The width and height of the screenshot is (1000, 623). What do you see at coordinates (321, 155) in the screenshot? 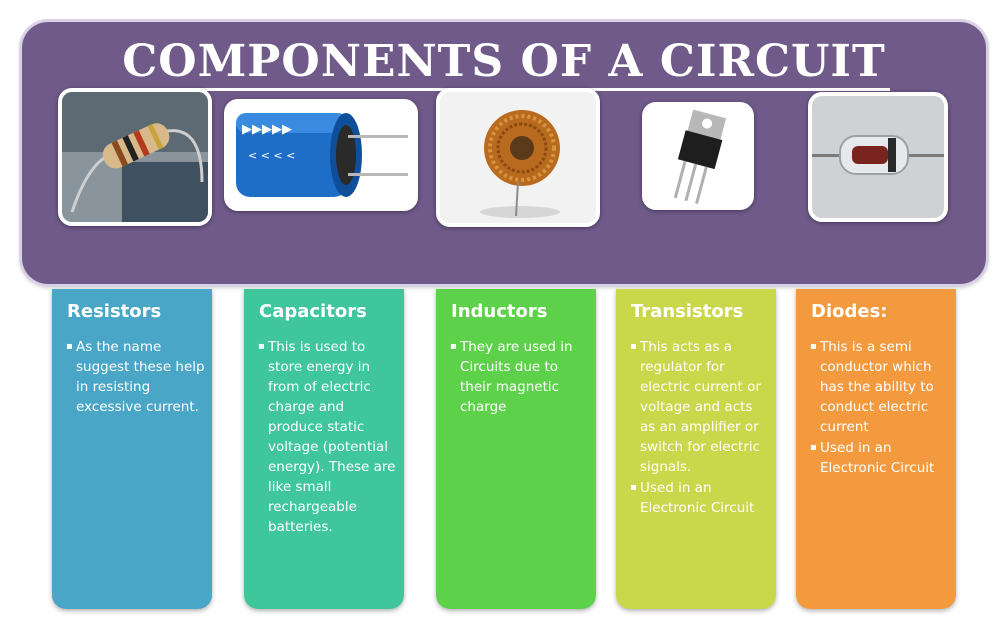
I see `capacitor-photo: ▶▶▶▶▶ < < < <` at bounding box center [321, 155].